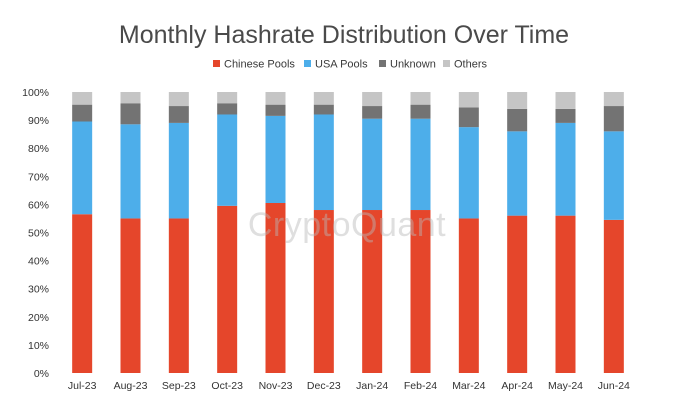 The image size is (687, 403). I want to click on legend-swatch-chinese-pools, so click(216, 63).